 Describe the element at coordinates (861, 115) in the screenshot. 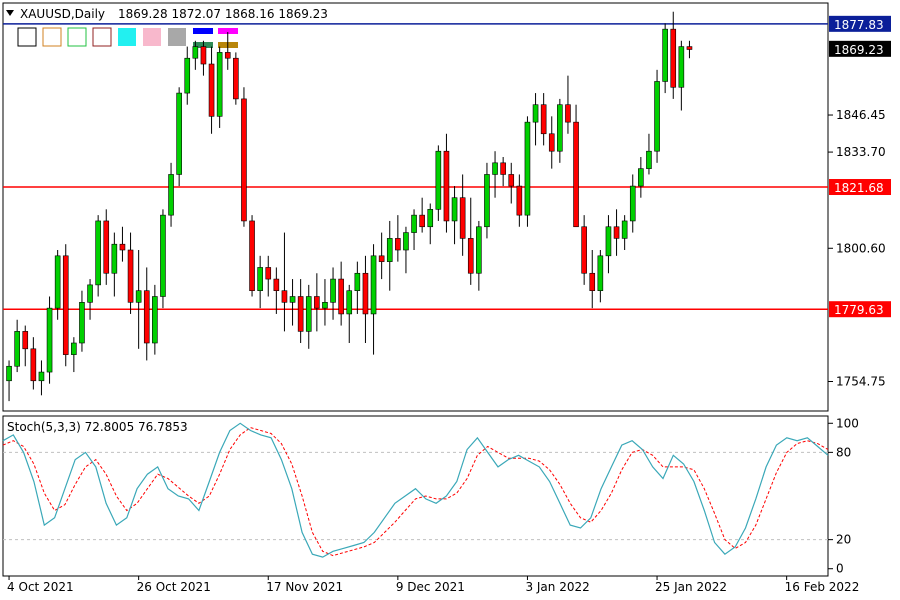

I see `price-tick-label: 1846.45` at that location.